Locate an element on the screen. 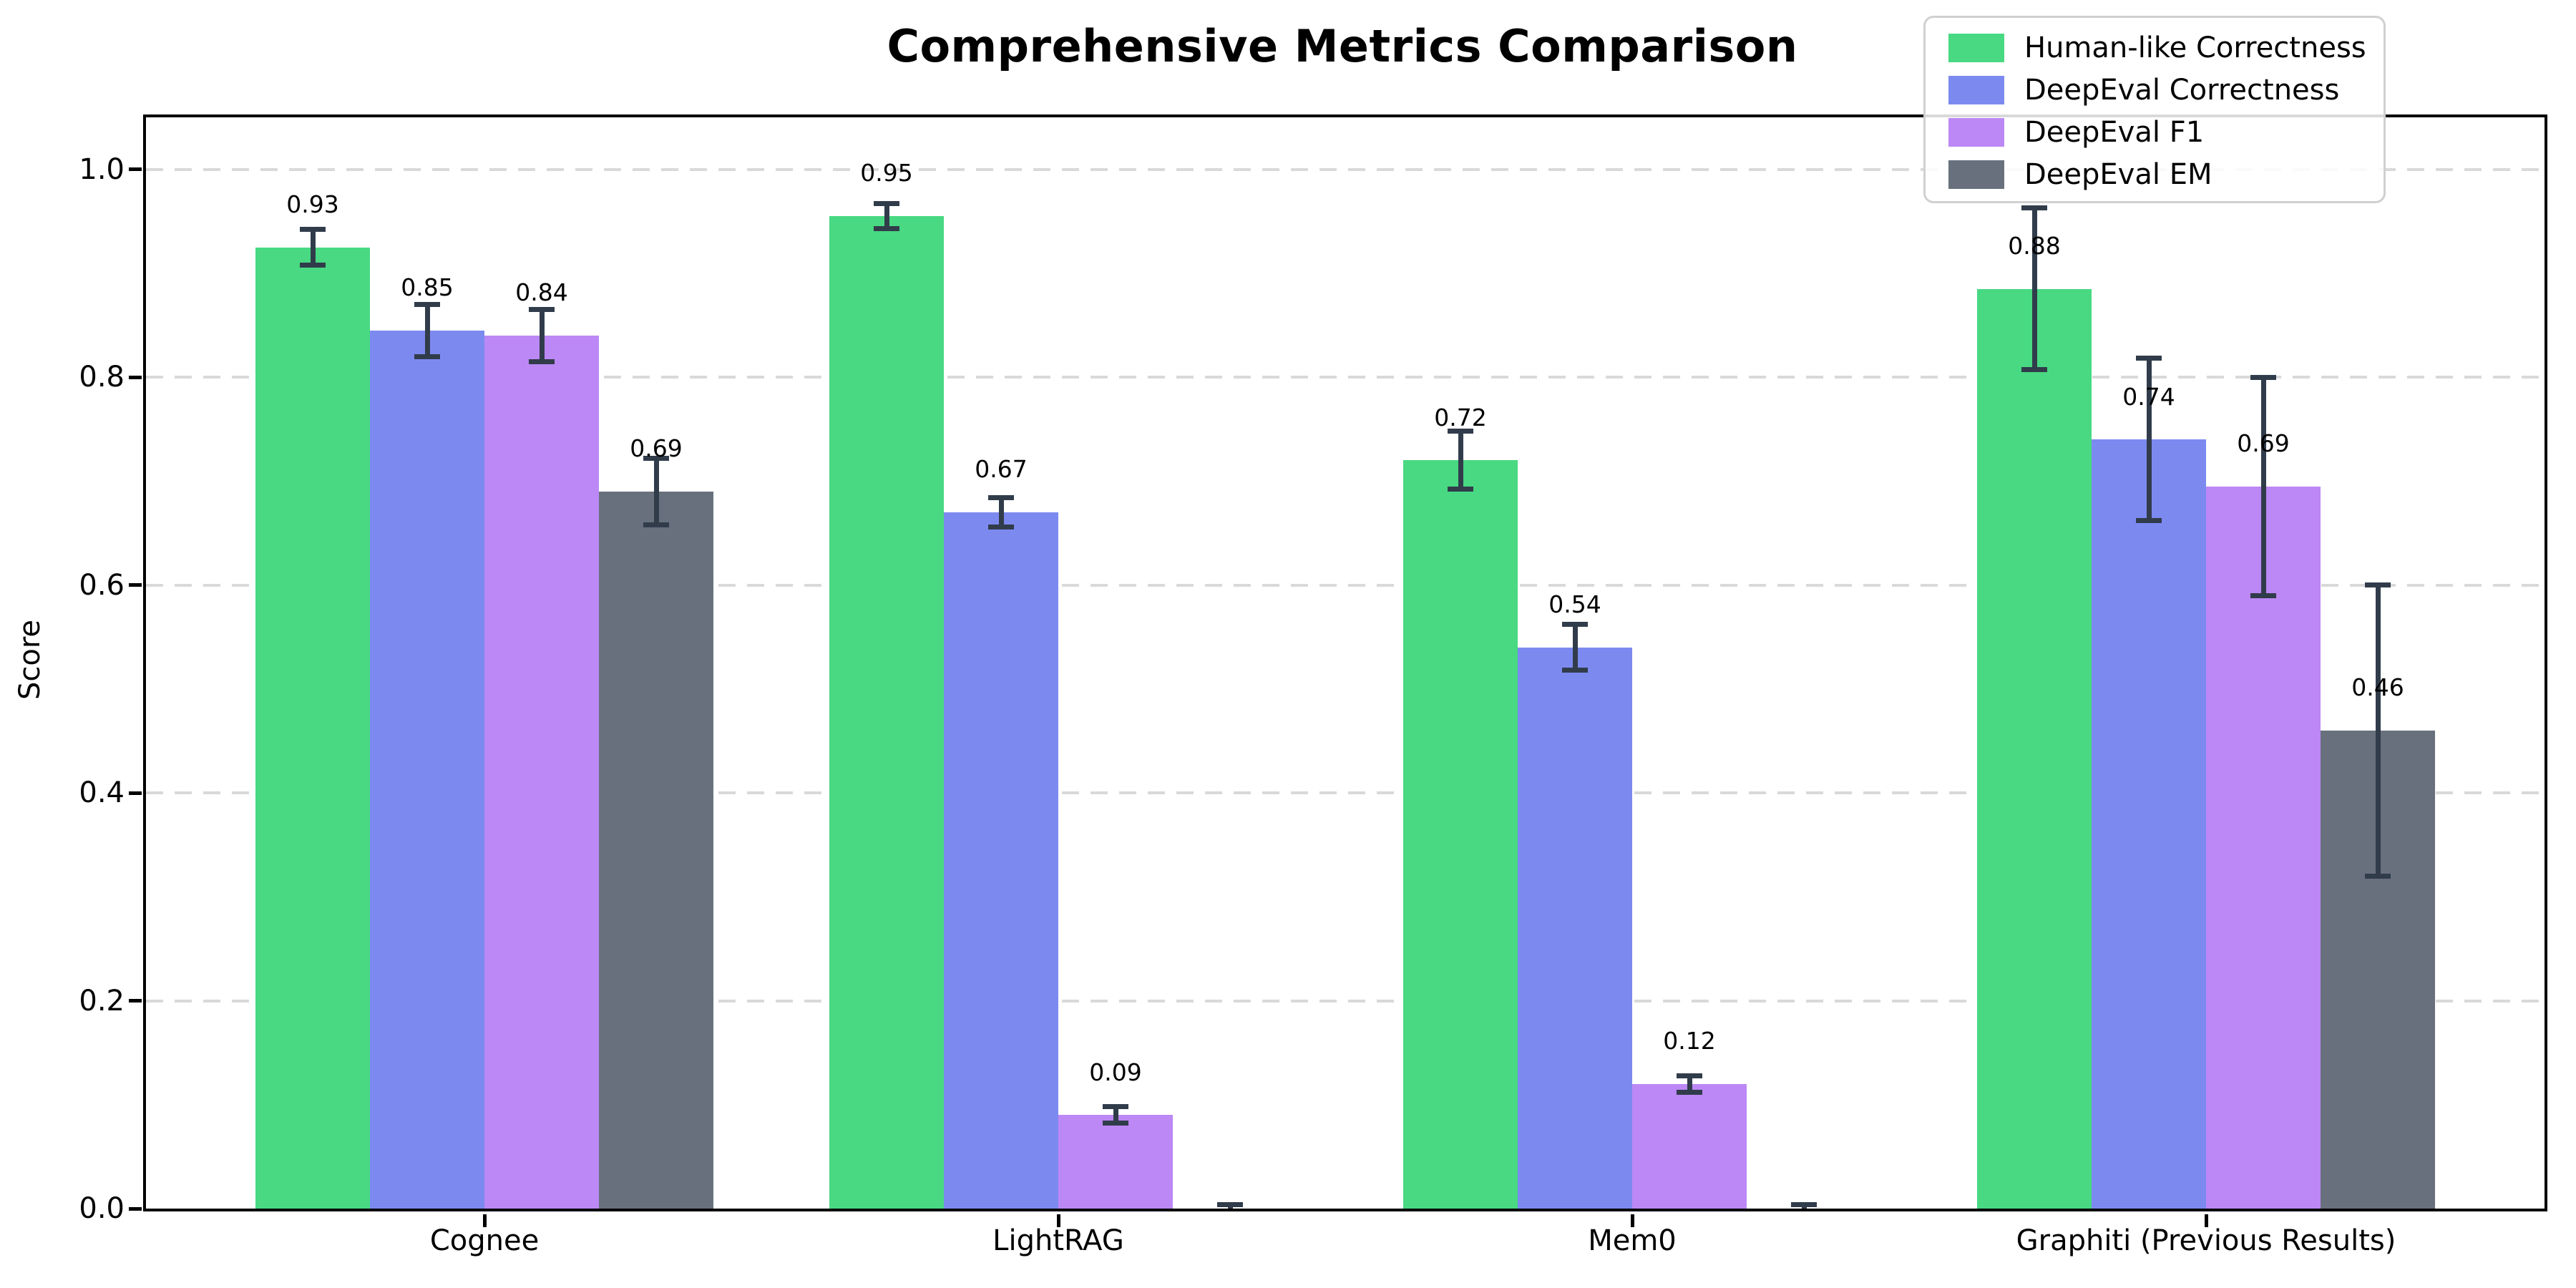 The width and height of the screenshot is (2576, 1288). bar-value-label: 0.85 is located at coordinates (427, 287).